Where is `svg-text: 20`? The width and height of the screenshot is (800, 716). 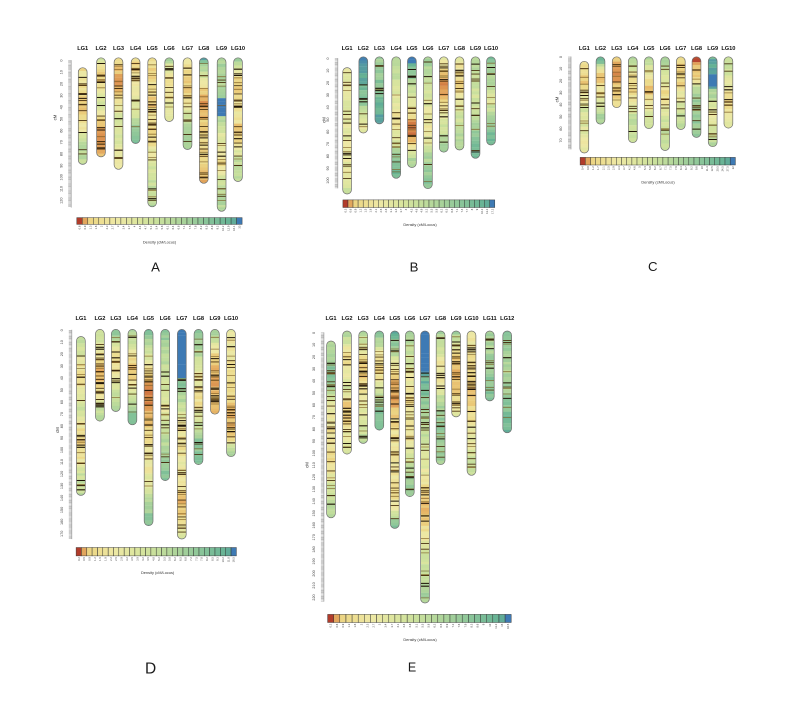
svg-text: 20 is located at coordinates (314, 357).